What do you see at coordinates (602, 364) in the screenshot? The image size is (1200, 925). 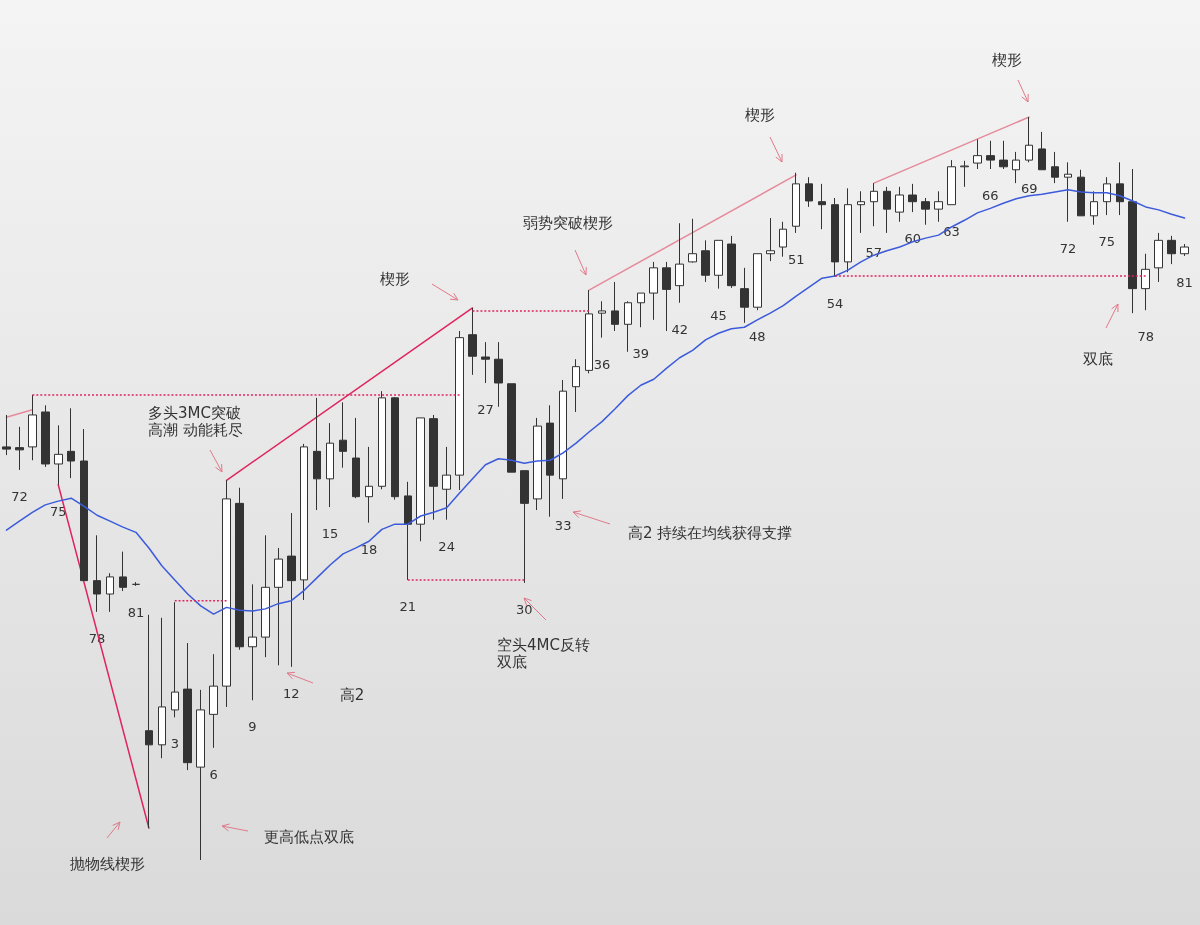 I see `x-tick-label: 36` at bounding box center [602, 364].